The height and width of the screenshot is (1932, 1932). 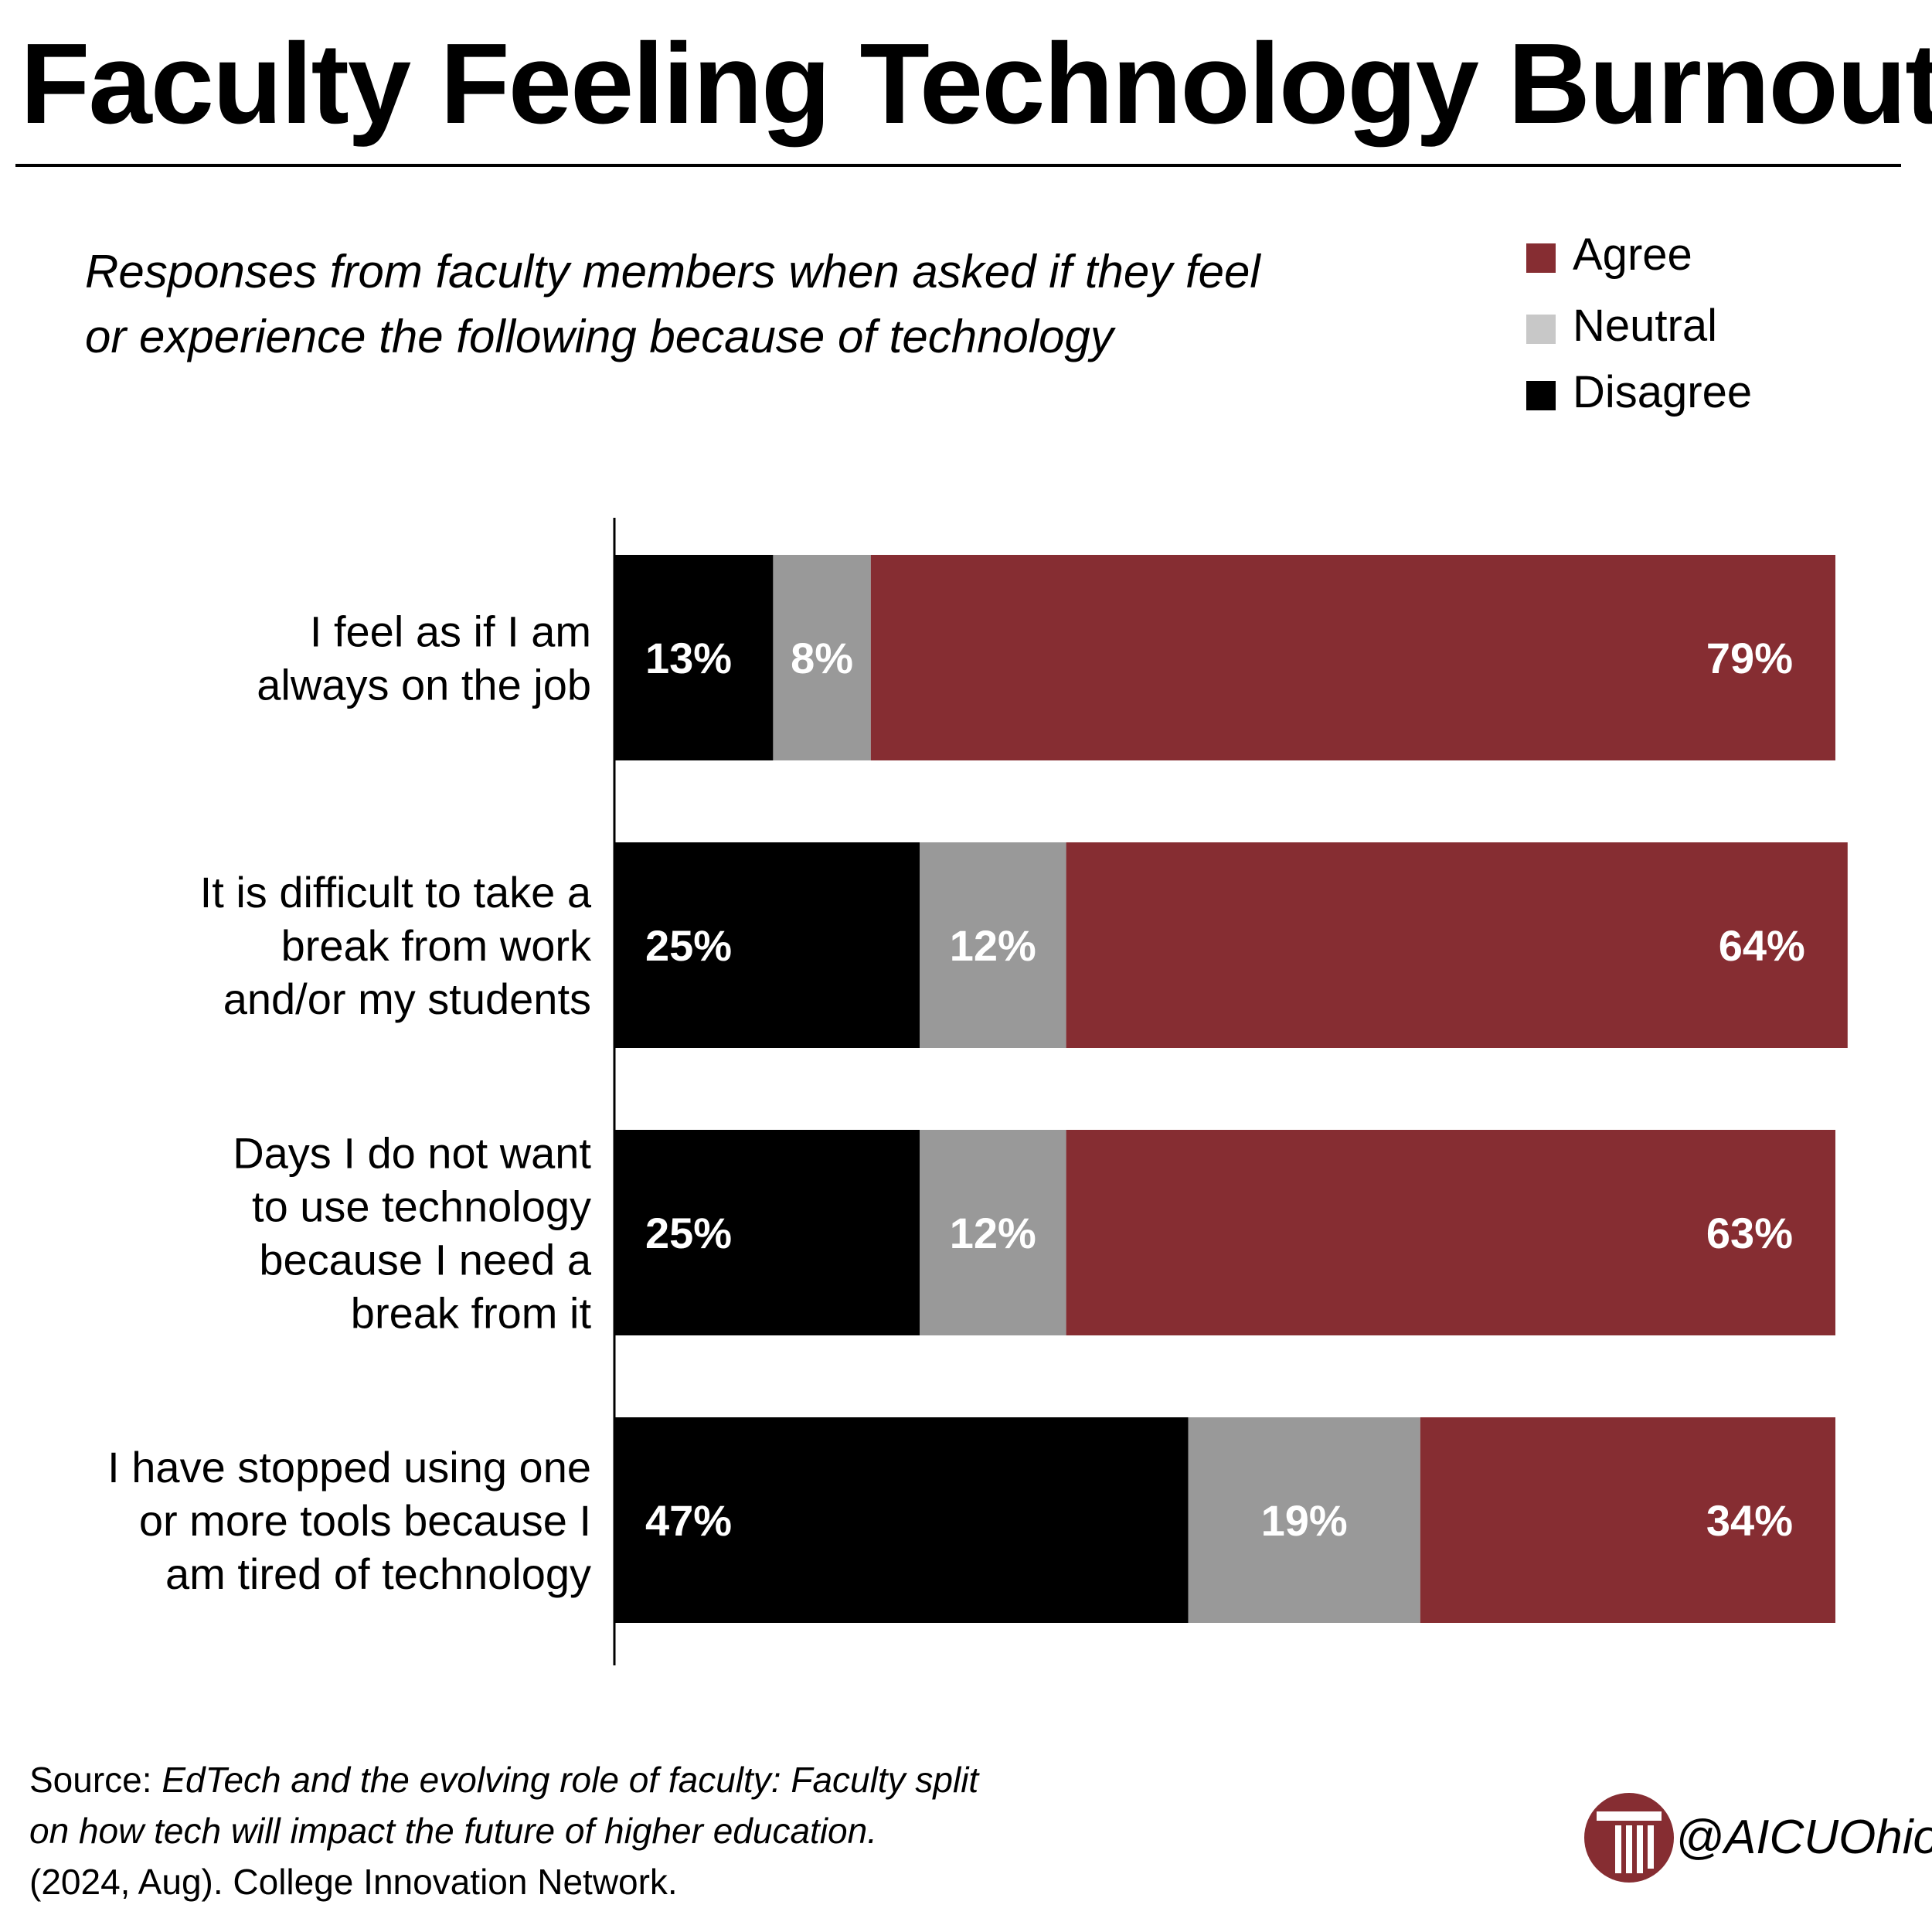 I want to click on data-label-neutral-1: 8%, so click(x=822, y=658).